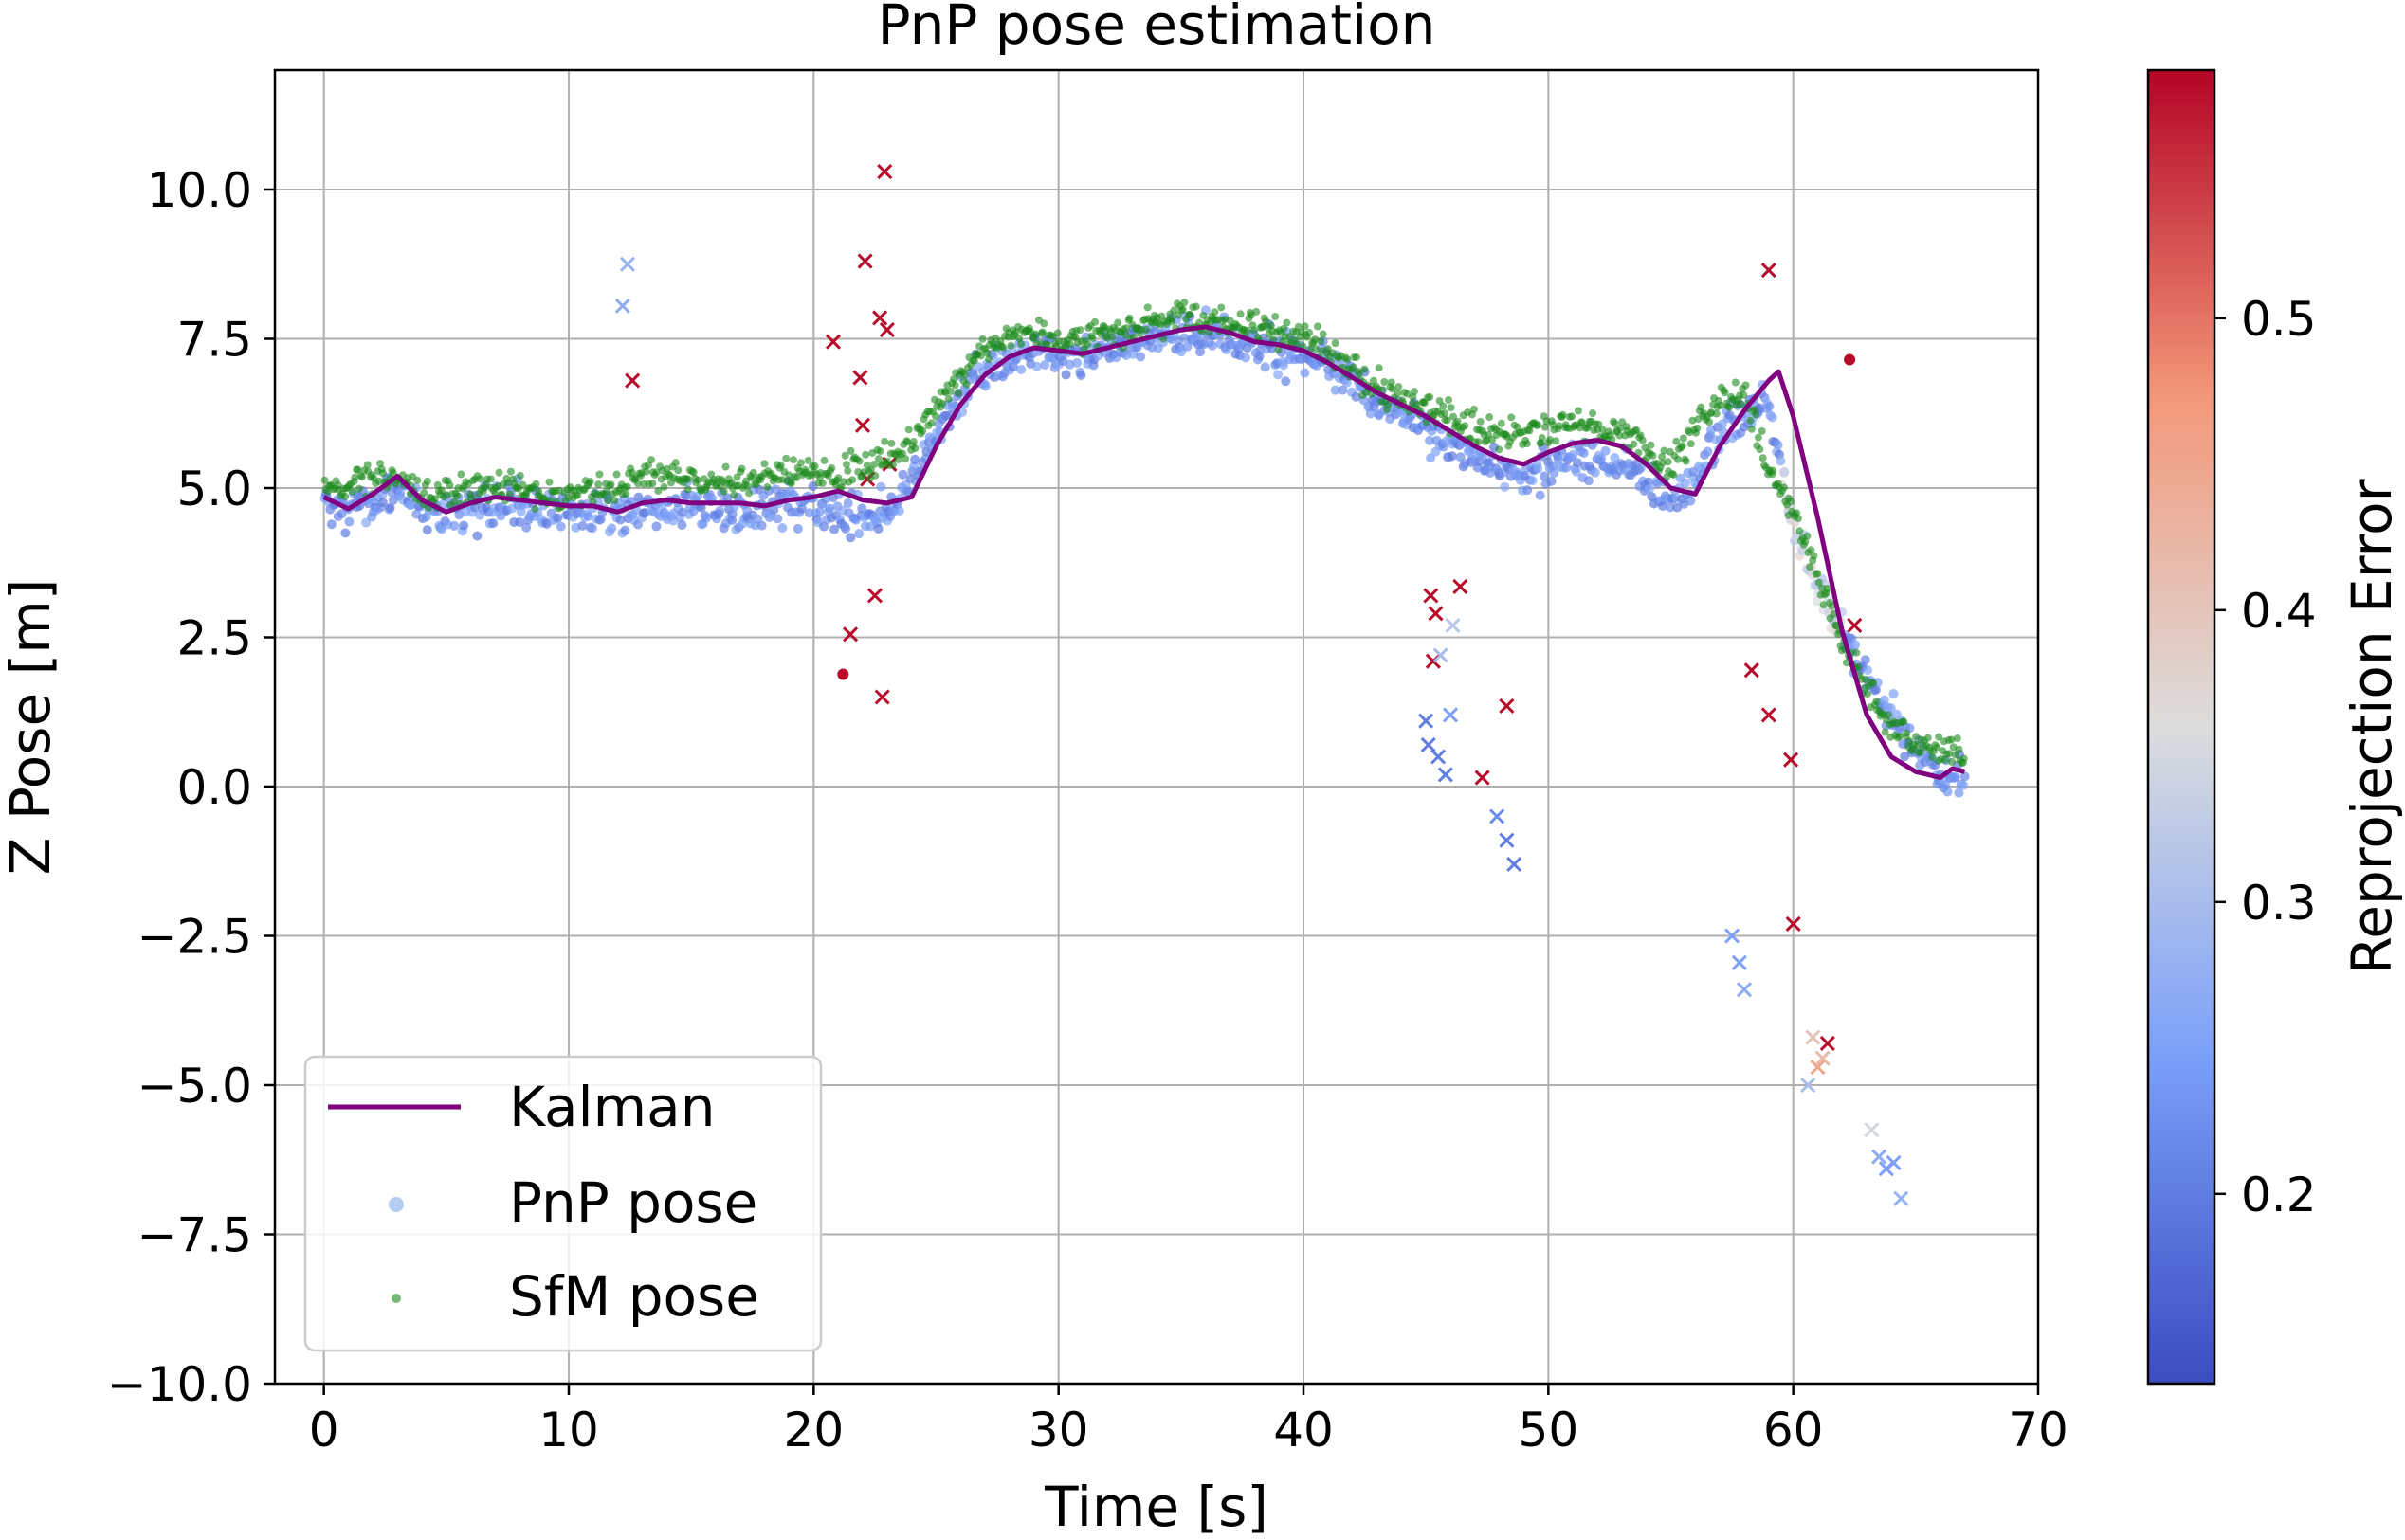 This screenshot has width=2405, height=1540. Describe the element at coordinates (214, 489) in the screenshot. I see `y-tick-label: 5.0` at that location.